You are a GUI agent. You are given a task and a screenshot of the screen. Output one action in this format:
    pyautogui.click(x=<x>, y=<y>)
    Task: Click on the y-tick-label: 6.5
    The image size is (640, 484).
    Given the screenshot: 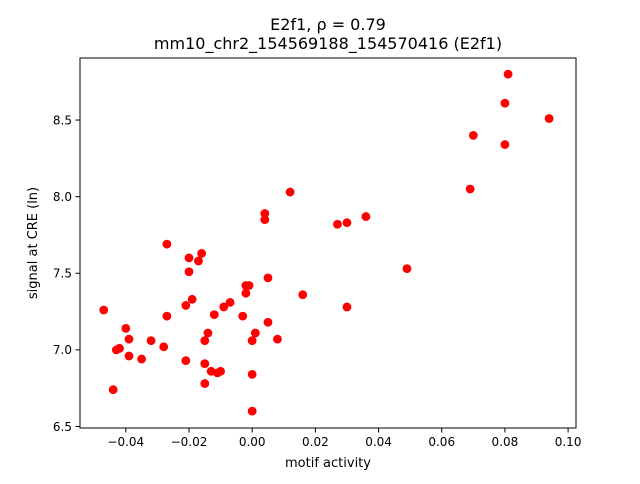 What is the action you would take?
    pyautogui.click(x=62, y=427)
    